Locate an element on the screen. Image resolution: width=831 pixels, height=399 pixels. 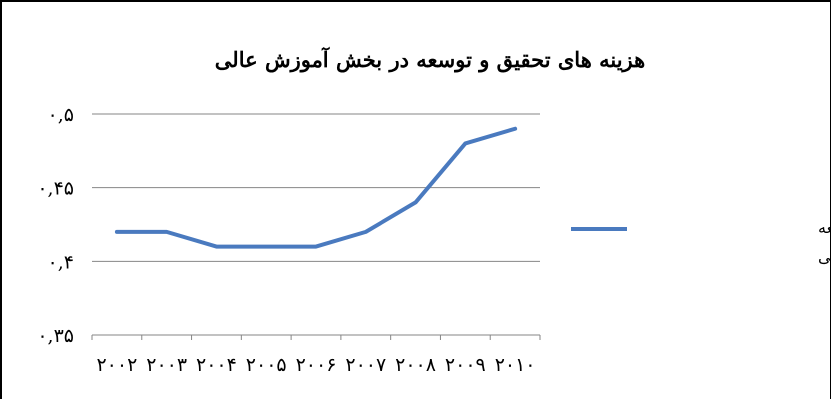
x-tick-label: ۲۰۰۹ is located at coordinates (465, 365).